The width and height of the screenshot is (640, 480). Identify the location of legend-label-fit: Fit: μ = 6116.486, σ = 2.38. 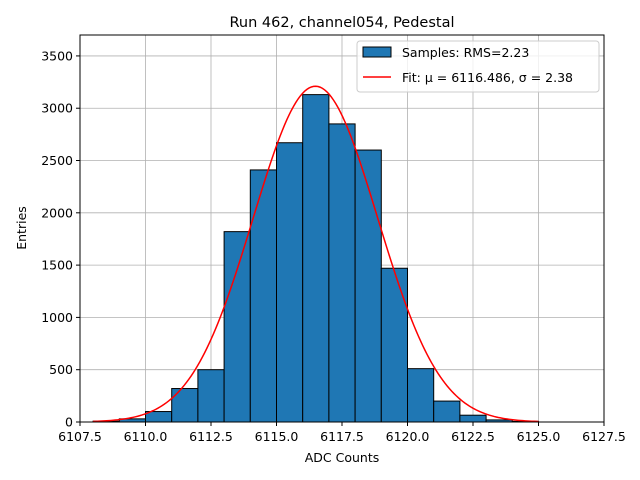
(487, 77).